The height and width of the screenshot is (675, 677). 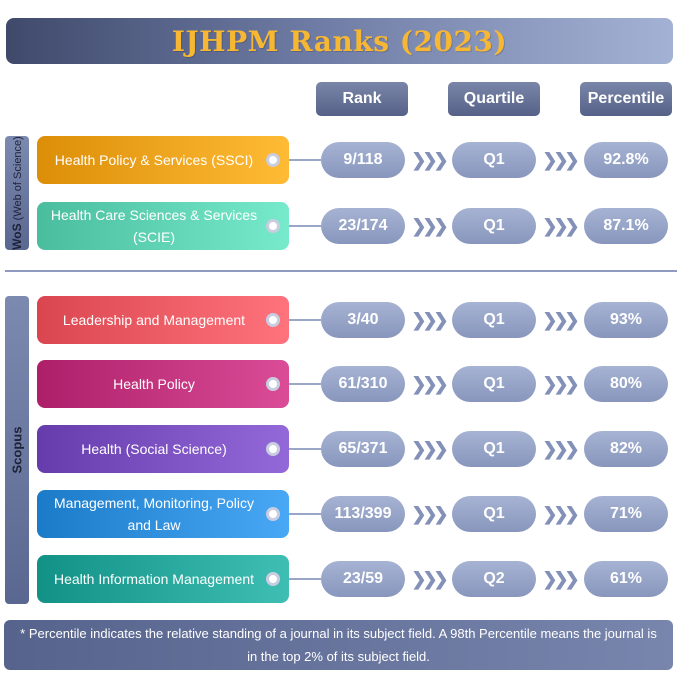 I want to click on scopus-label: Scopus, so click(x=17, y=450).